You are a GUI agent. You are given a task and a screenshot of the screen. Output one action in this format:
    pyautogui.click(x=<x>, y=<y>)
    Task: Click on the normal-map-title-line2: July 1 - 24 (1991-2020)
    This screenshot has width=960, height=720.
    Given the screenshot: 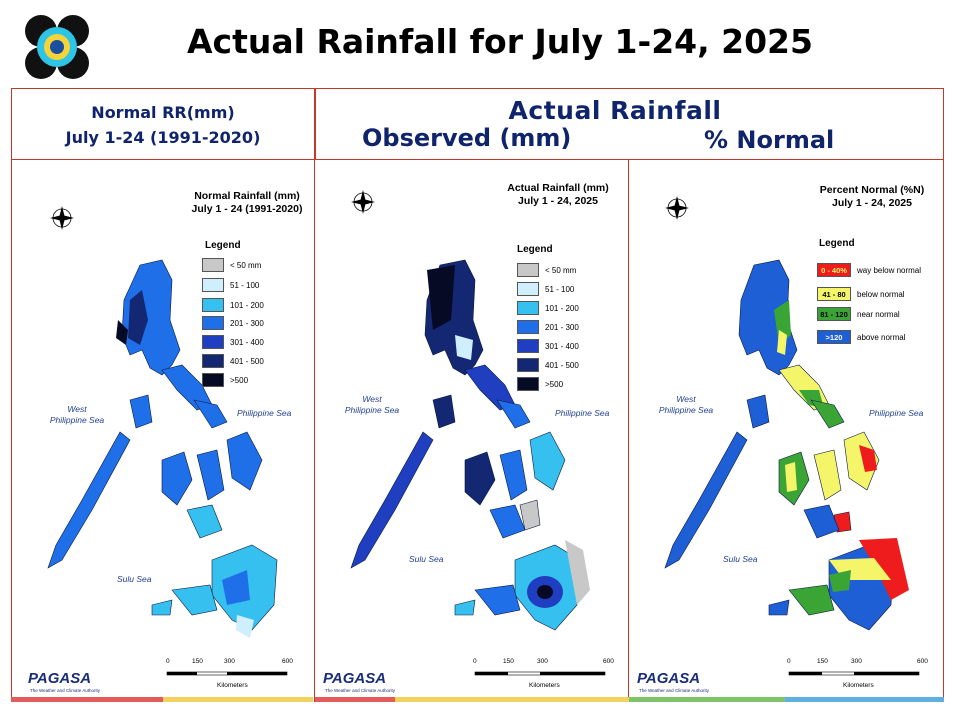 What is the action you would take?
    pyautogui.click(x=247, y=209)
    